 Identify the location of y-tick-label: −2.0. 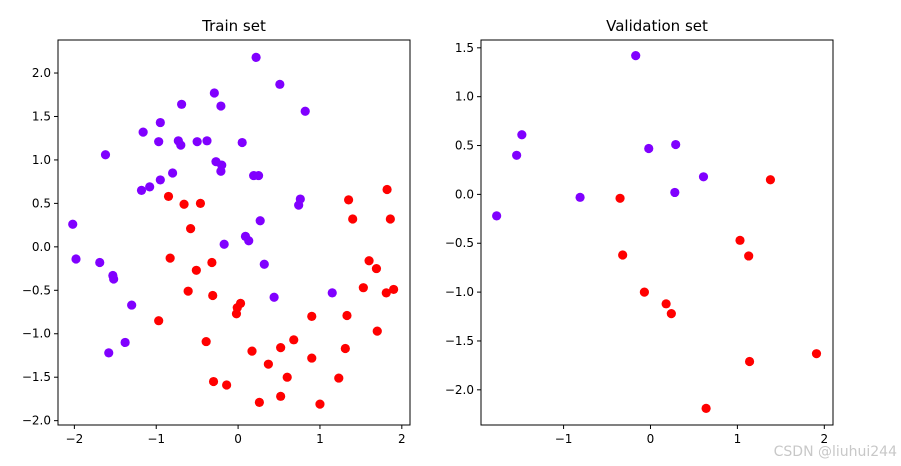
(36, 421).